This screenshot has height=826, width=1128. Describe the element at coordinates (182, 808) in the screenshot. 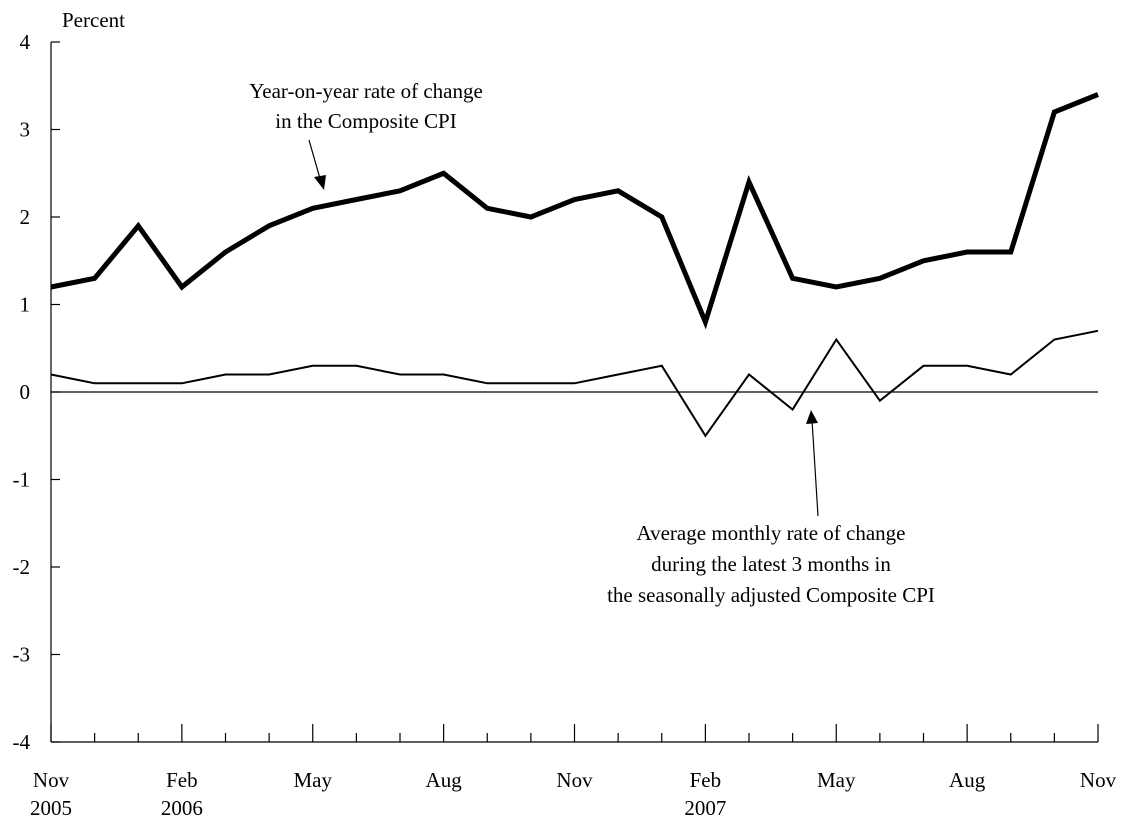

I see `x-tick-year-label: 2006` at that location.